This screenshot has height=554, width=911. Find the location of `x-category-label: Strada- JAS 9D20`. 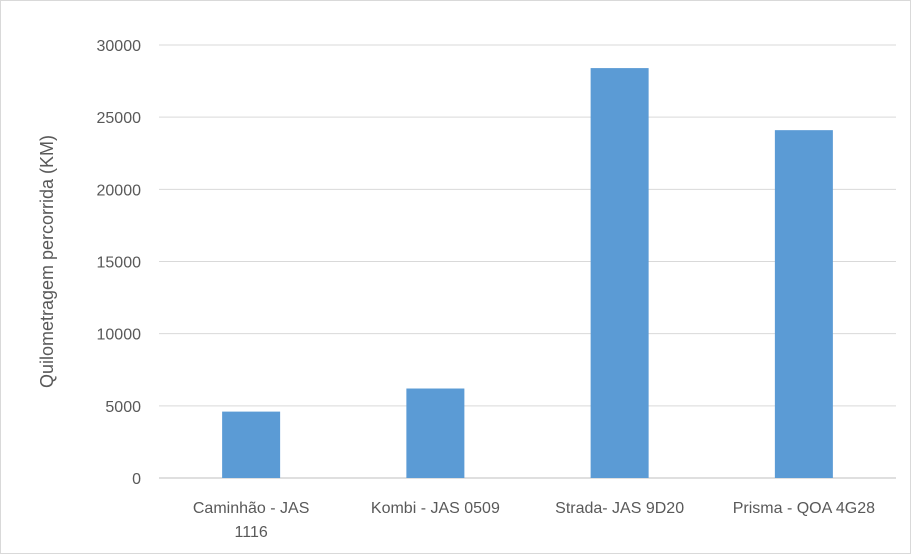

x-category-label: Strada- JAS 9D20 is located at coordinates (619, 508).